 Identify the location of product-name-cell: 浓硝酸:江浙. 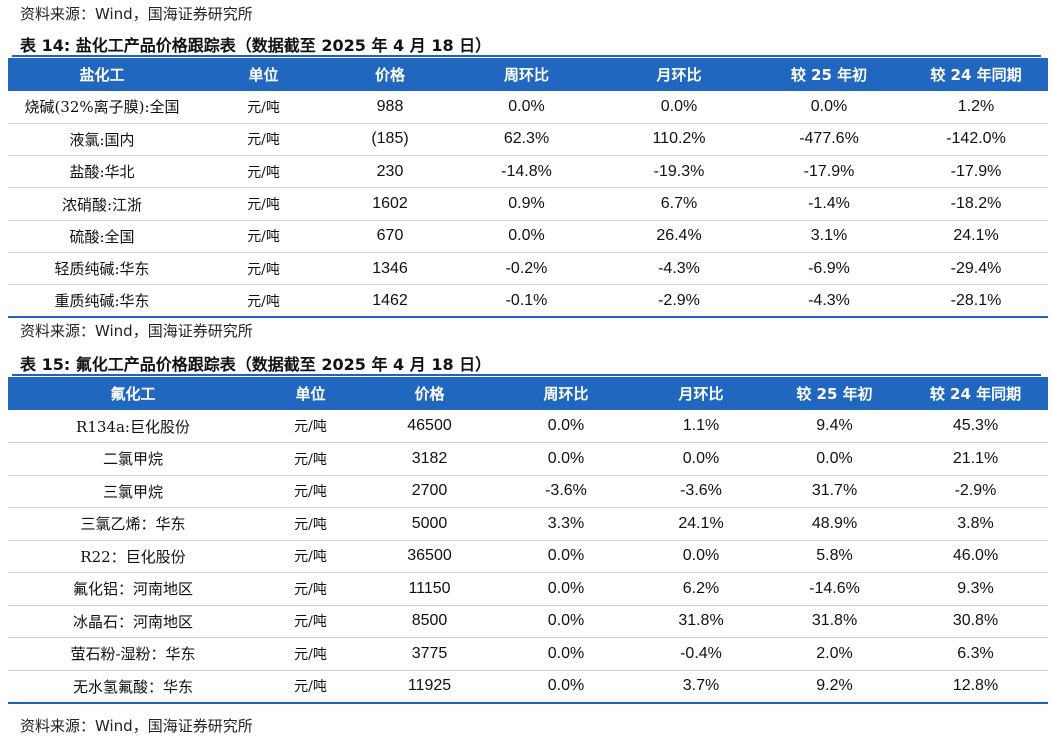
(102, 204).